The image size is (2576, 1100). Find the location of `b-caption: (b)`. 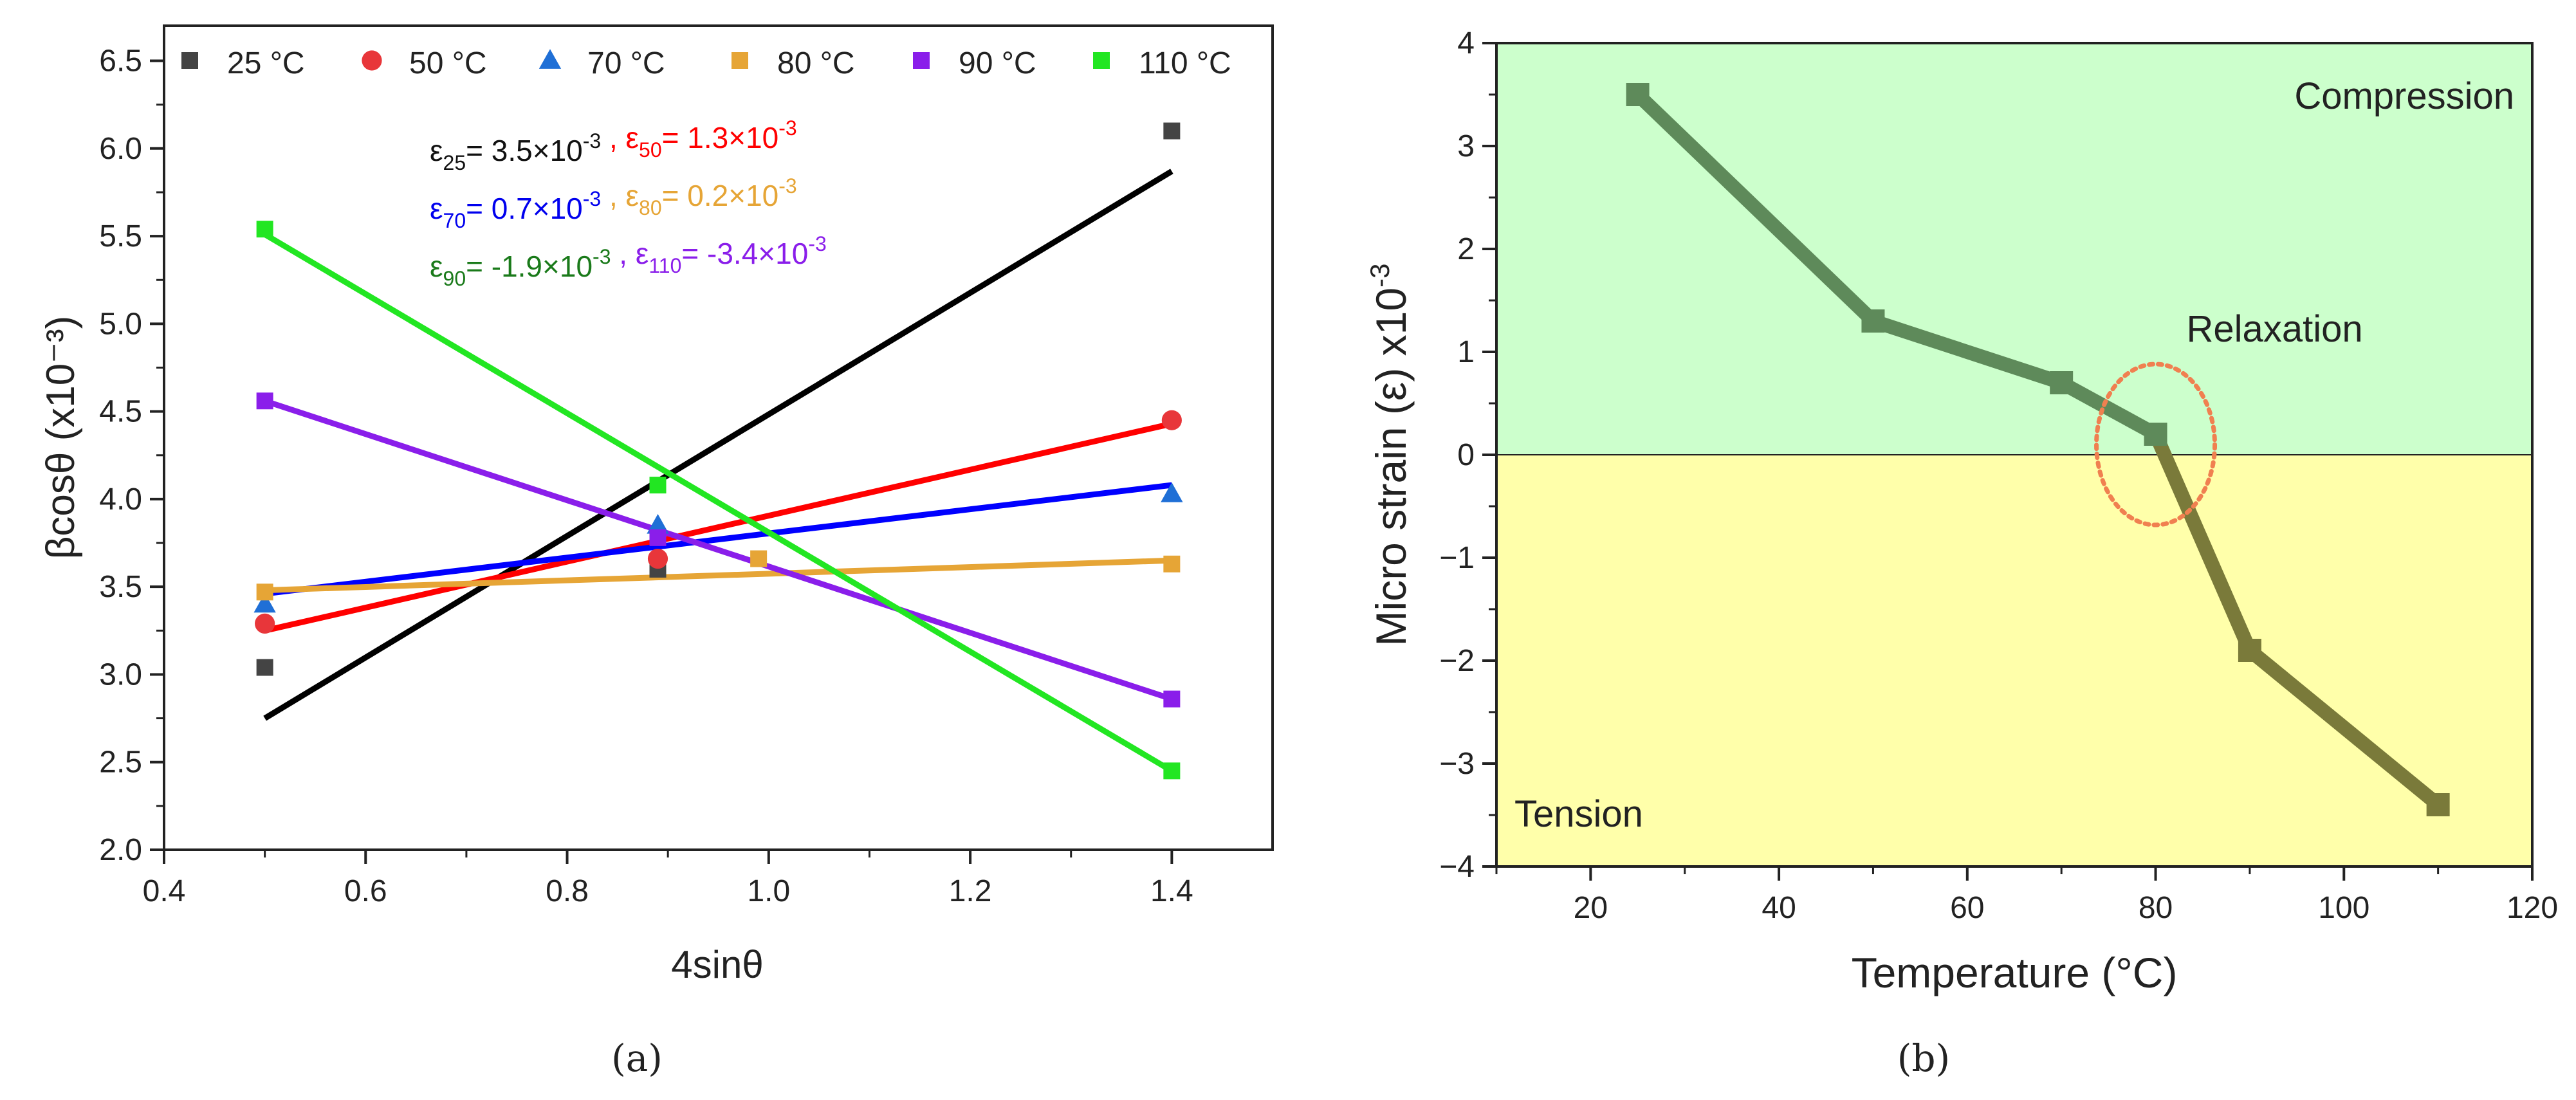

b-caption: (b) is located at coordinates (1923, 1058).